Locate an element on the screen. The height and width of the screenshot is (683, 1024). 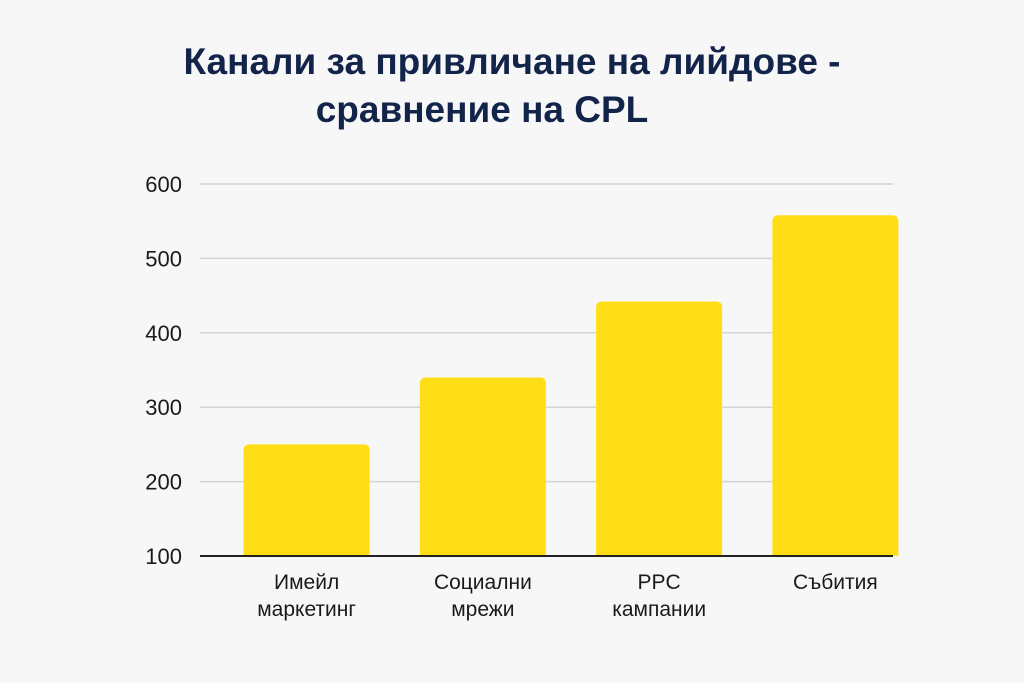
x-category-label: PPC кампании is located at coordinates (659, 596).